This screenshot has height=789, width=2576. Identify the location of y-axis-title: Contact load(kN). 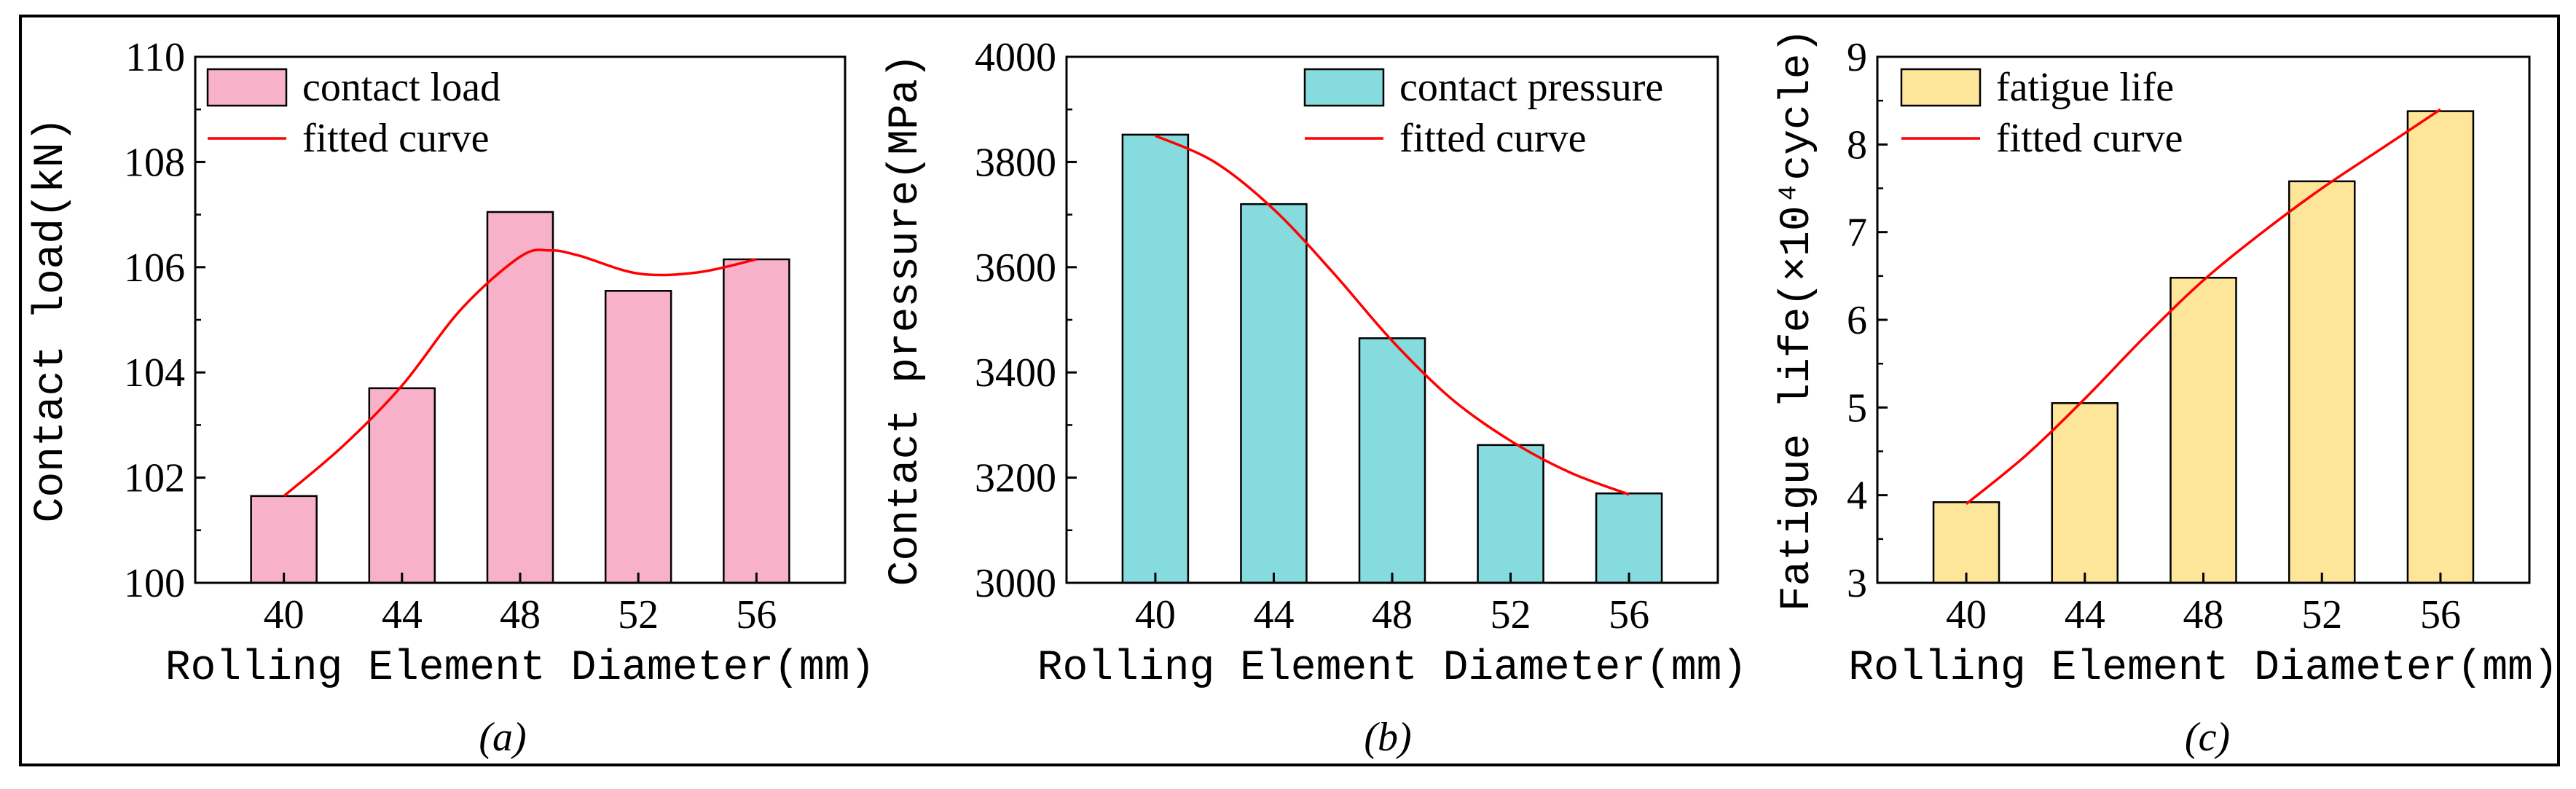
(51, 320).